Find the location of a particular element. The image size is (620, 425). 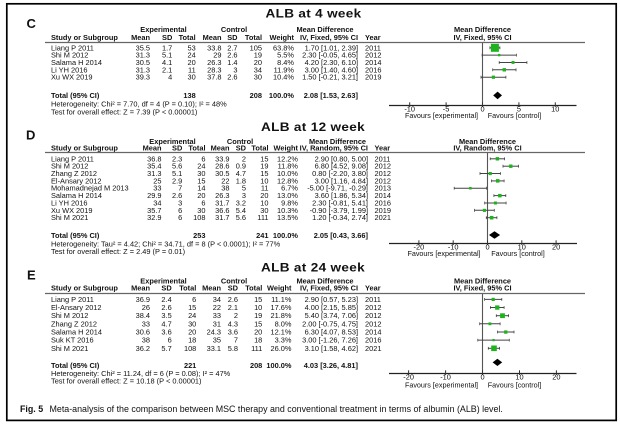

svg-text: 19 is located at coordinates (264, 166).